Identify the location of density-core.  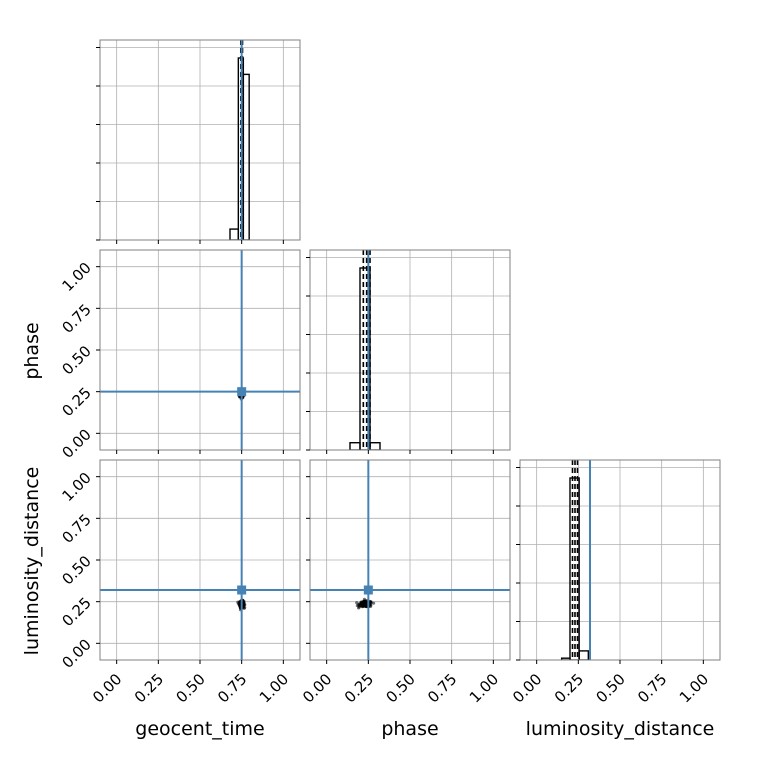
(366, 604).